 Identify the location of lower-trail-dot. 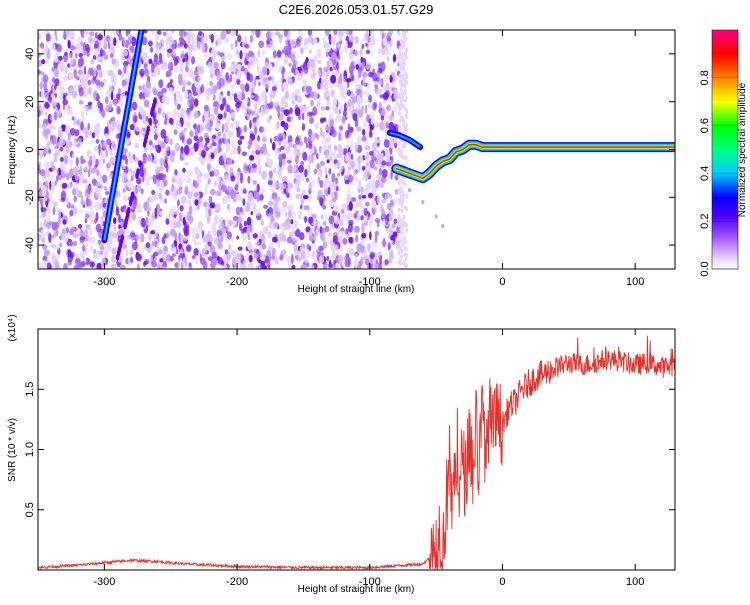
(436, 216).